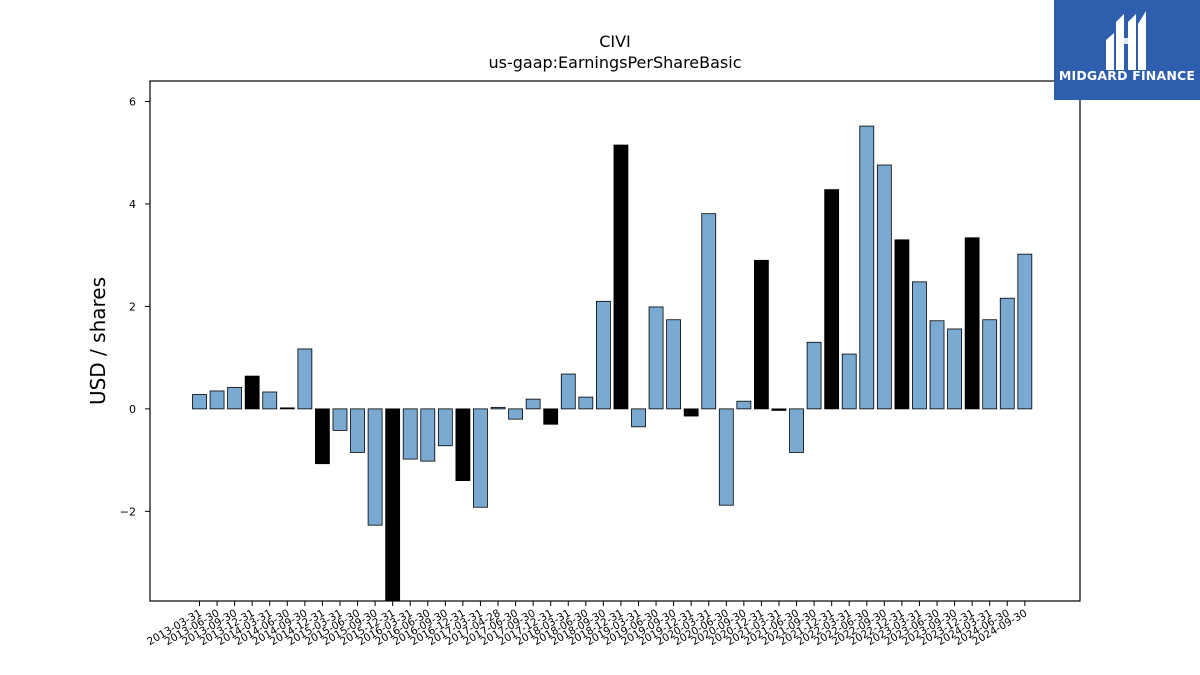  What do you see at coordinates (132, 204) in the screenshot?
I see `y-tick-label: 4` at bounding box center [132, 204].